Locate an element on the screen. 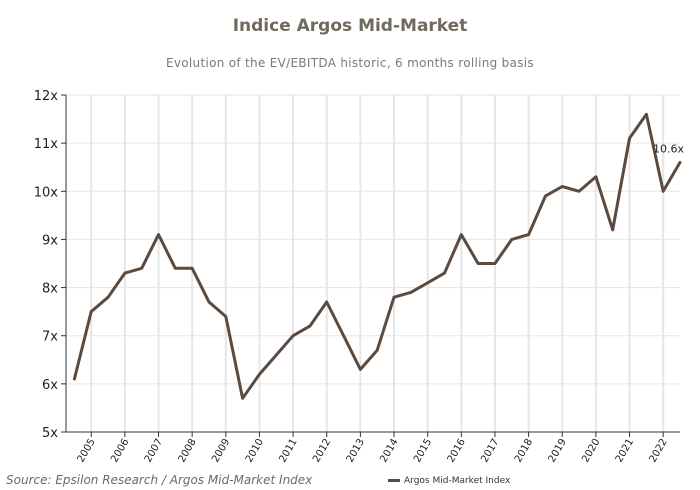 Image resolution: width=700 pixels, height=490 pixels. y-tick-label: 12x is located at coordinates (46, 96).